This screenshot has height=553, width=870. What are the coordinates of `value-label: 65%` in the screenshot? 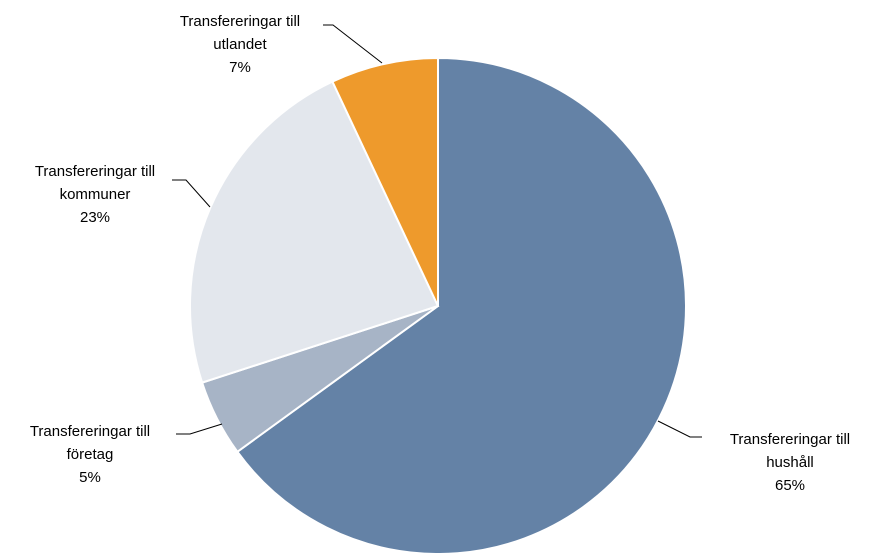 It's located at (790, 485).